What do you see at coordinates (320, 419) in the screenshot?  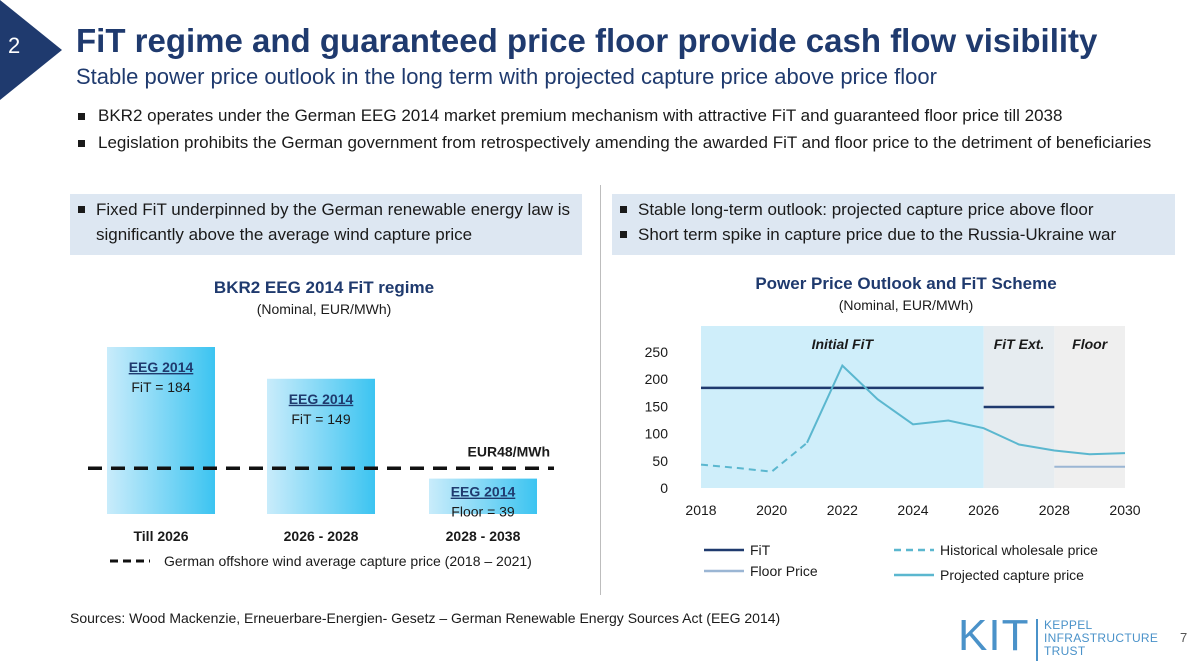 I see `bar-label-value: FiT = 149` at bounding box center [320, 419].